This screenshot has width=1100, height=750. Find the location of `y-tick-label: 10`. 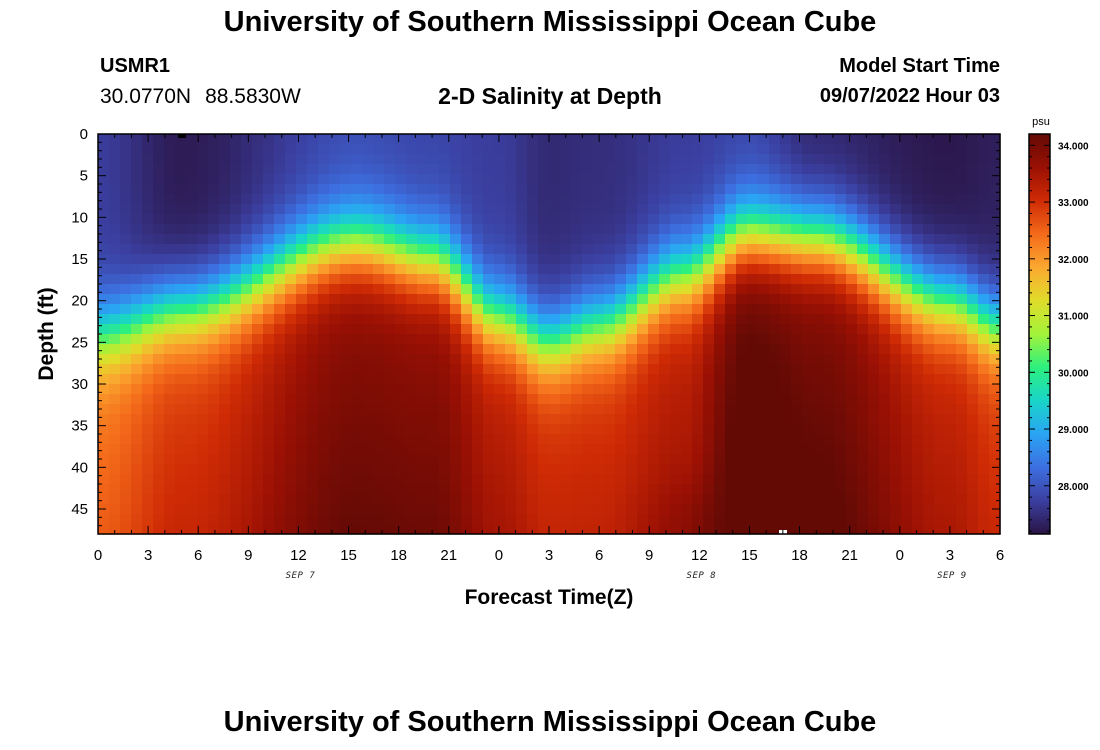

y-tick-label: 10 is located at coordinates (79, 217).